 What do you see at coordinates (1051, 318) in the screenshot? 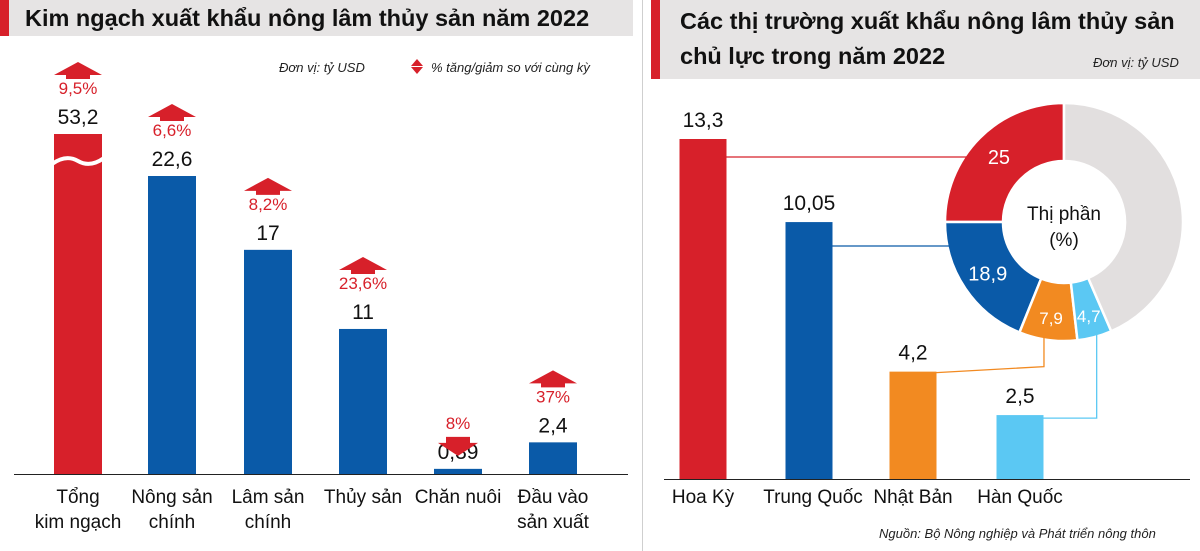
I see `donut-value-label-2: 7,9` at bounding box center [1051, 318].